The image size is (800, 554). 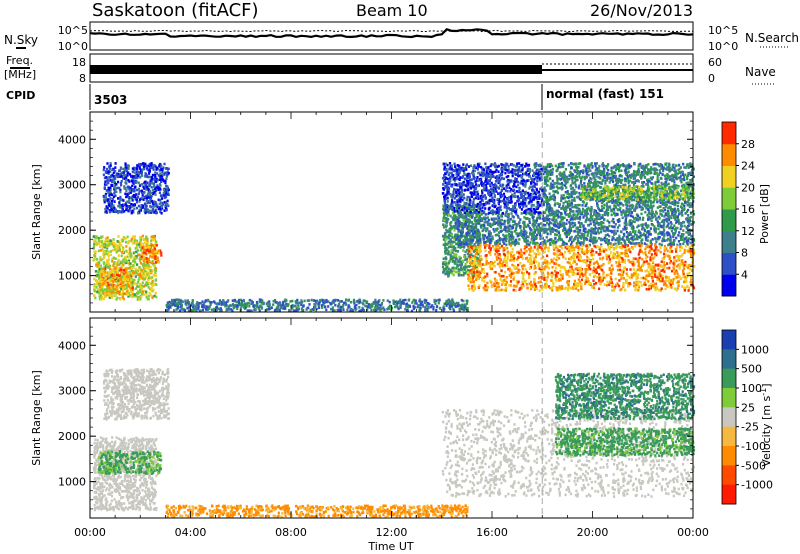 I want to click on freq-panel: Freq. [MHz] 18 8 60 0 Nave, so click(x=390, y=69).